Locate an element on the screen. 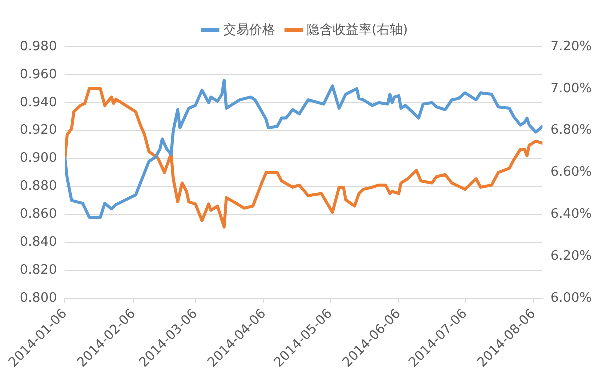 This screenshot has width=616, height=386. y2-tick-label: 6.40% is located at coordinates (571, 214).